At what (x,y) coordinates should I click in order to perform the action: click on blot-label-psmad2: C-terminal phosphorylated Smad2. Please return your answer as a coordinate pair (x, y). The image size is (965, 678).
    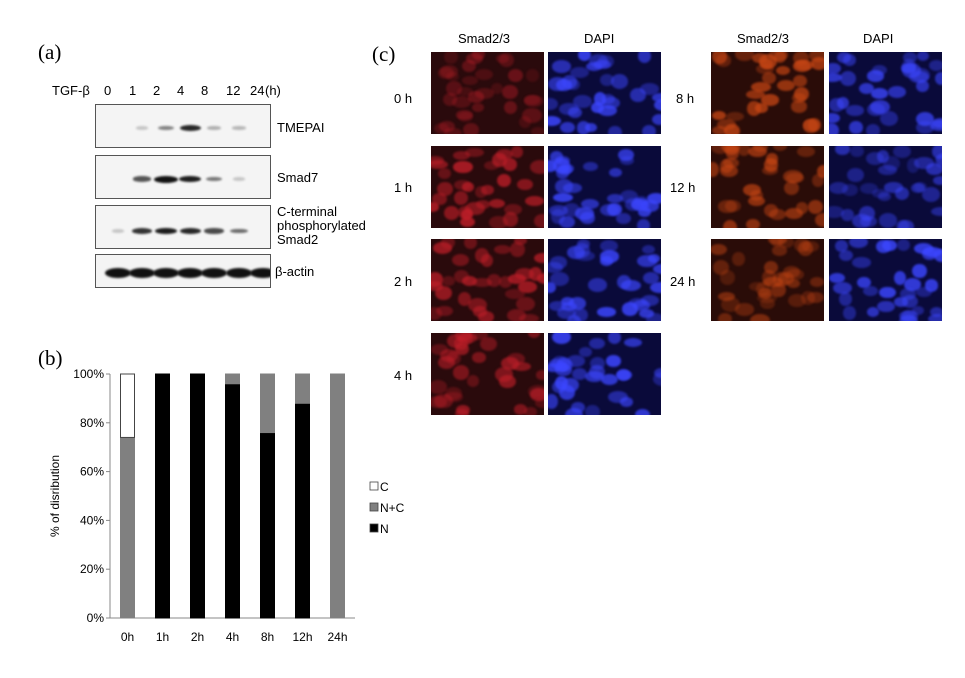
    Looking at the image, I should click on (321, 226).